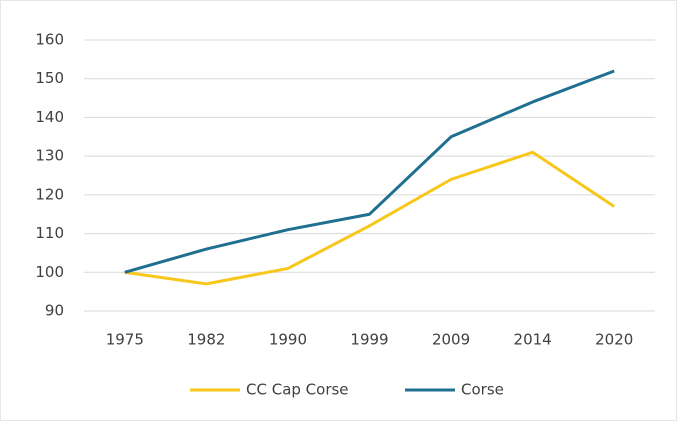  I want to click on x-tick-label: 2014, so click(533, 340).